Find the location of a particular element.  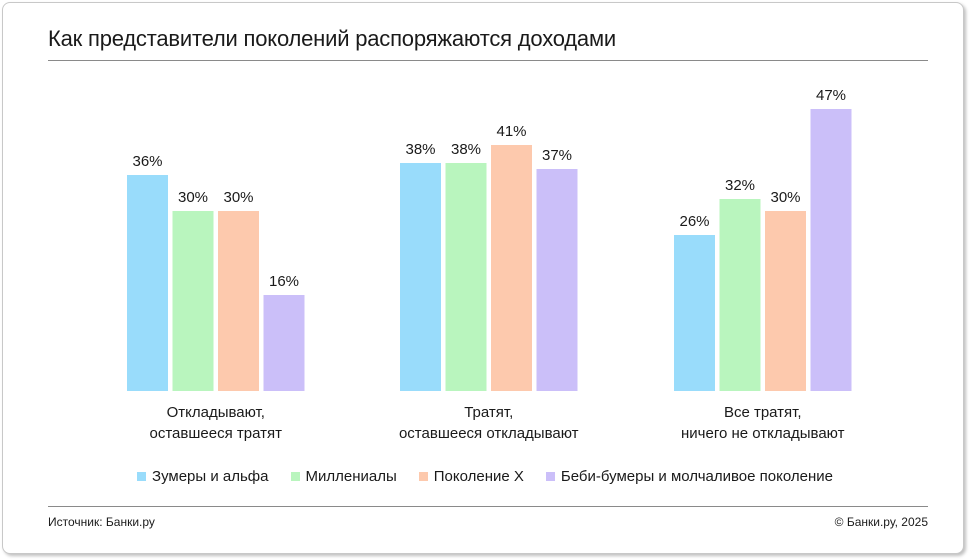

footer-divider is located at coordinates (488, 506).